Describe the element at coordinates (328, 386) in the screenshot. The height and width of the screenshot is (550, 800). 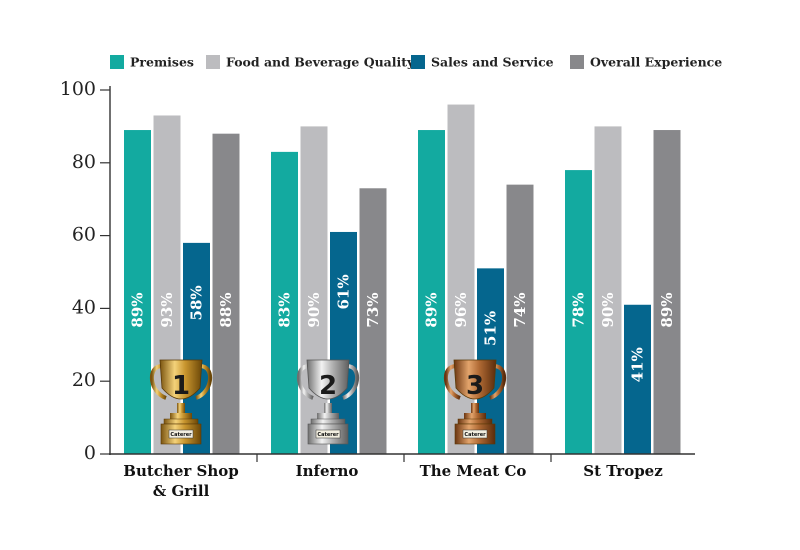
I see `trophy-rank: 2` at that location.